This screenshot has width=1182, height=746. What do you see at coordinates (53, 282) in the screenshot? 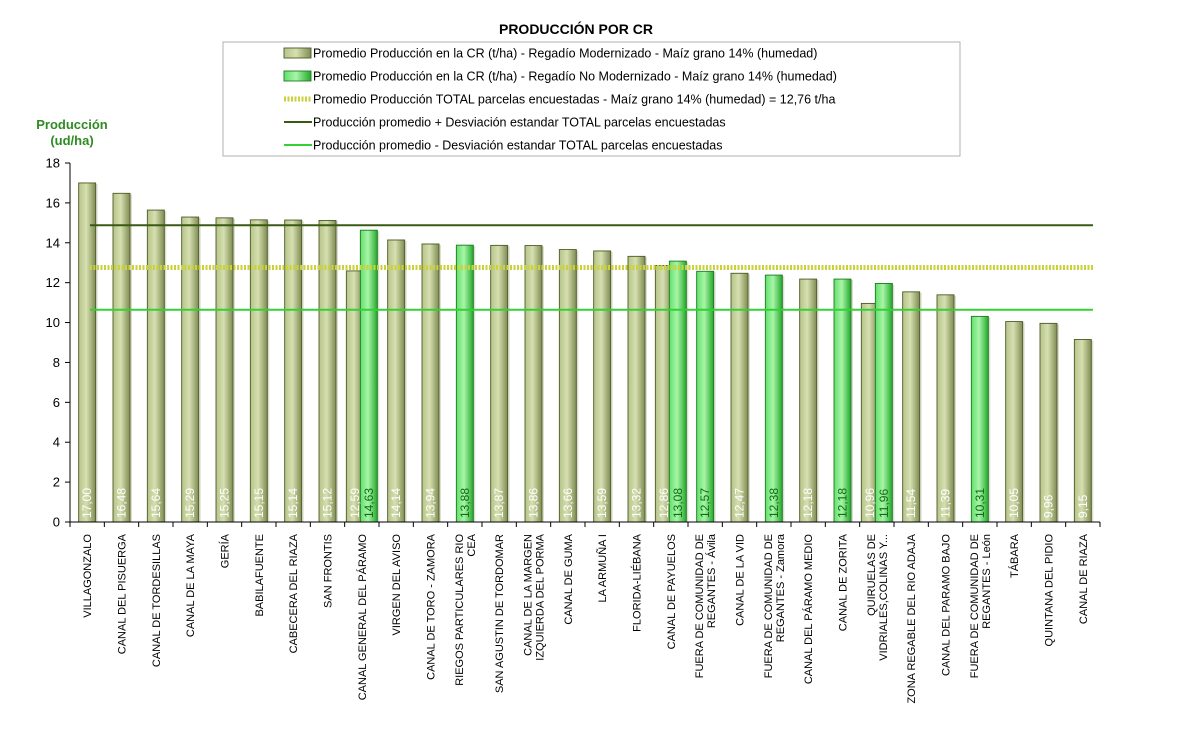
I see `y-tick-label: 12` at bounding box center [53, 282].